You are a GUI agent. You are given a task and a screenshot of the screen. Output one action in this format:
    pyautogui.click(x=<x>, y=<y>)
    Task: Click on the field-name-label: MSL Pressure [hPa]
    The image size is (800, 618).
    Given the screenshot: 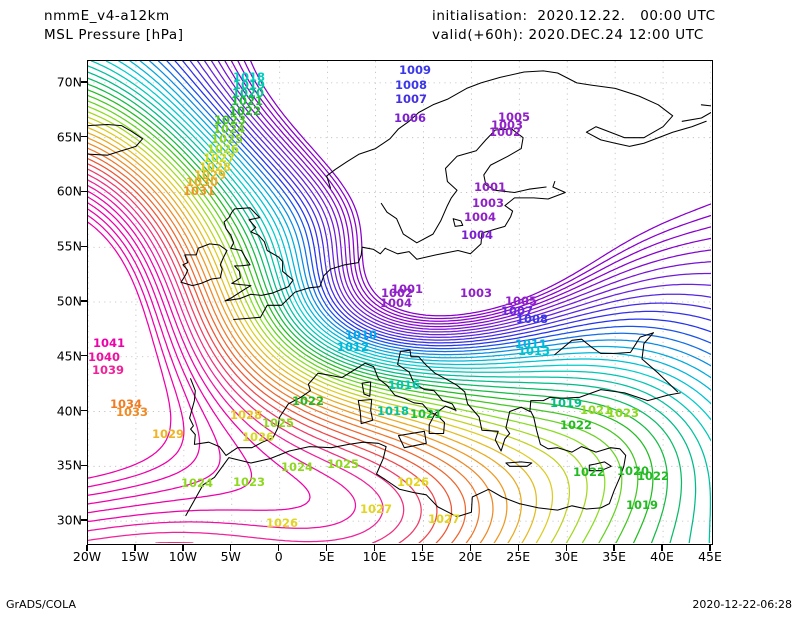 What is the action you would take?
    pyautogui.click(x=114, y=35)
    